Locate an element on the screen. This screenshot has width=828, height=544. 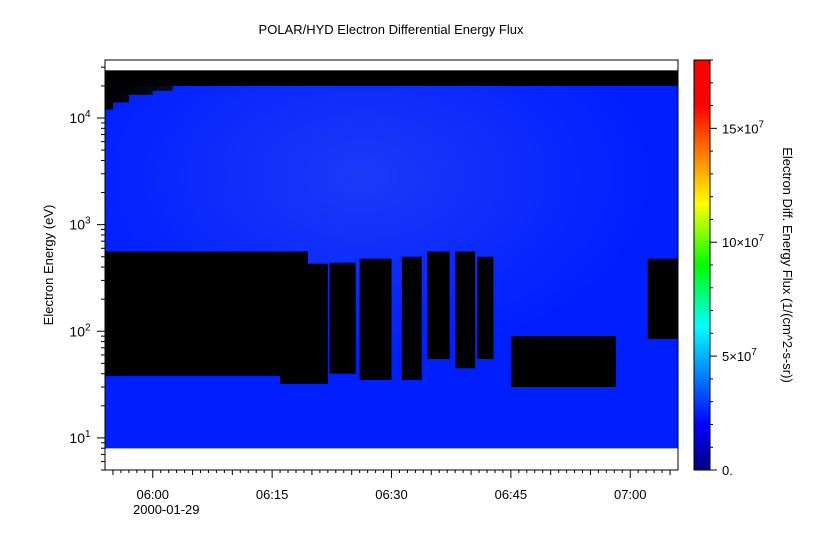
y-tick-label: 10¹ is located at coordinates (80, 437).